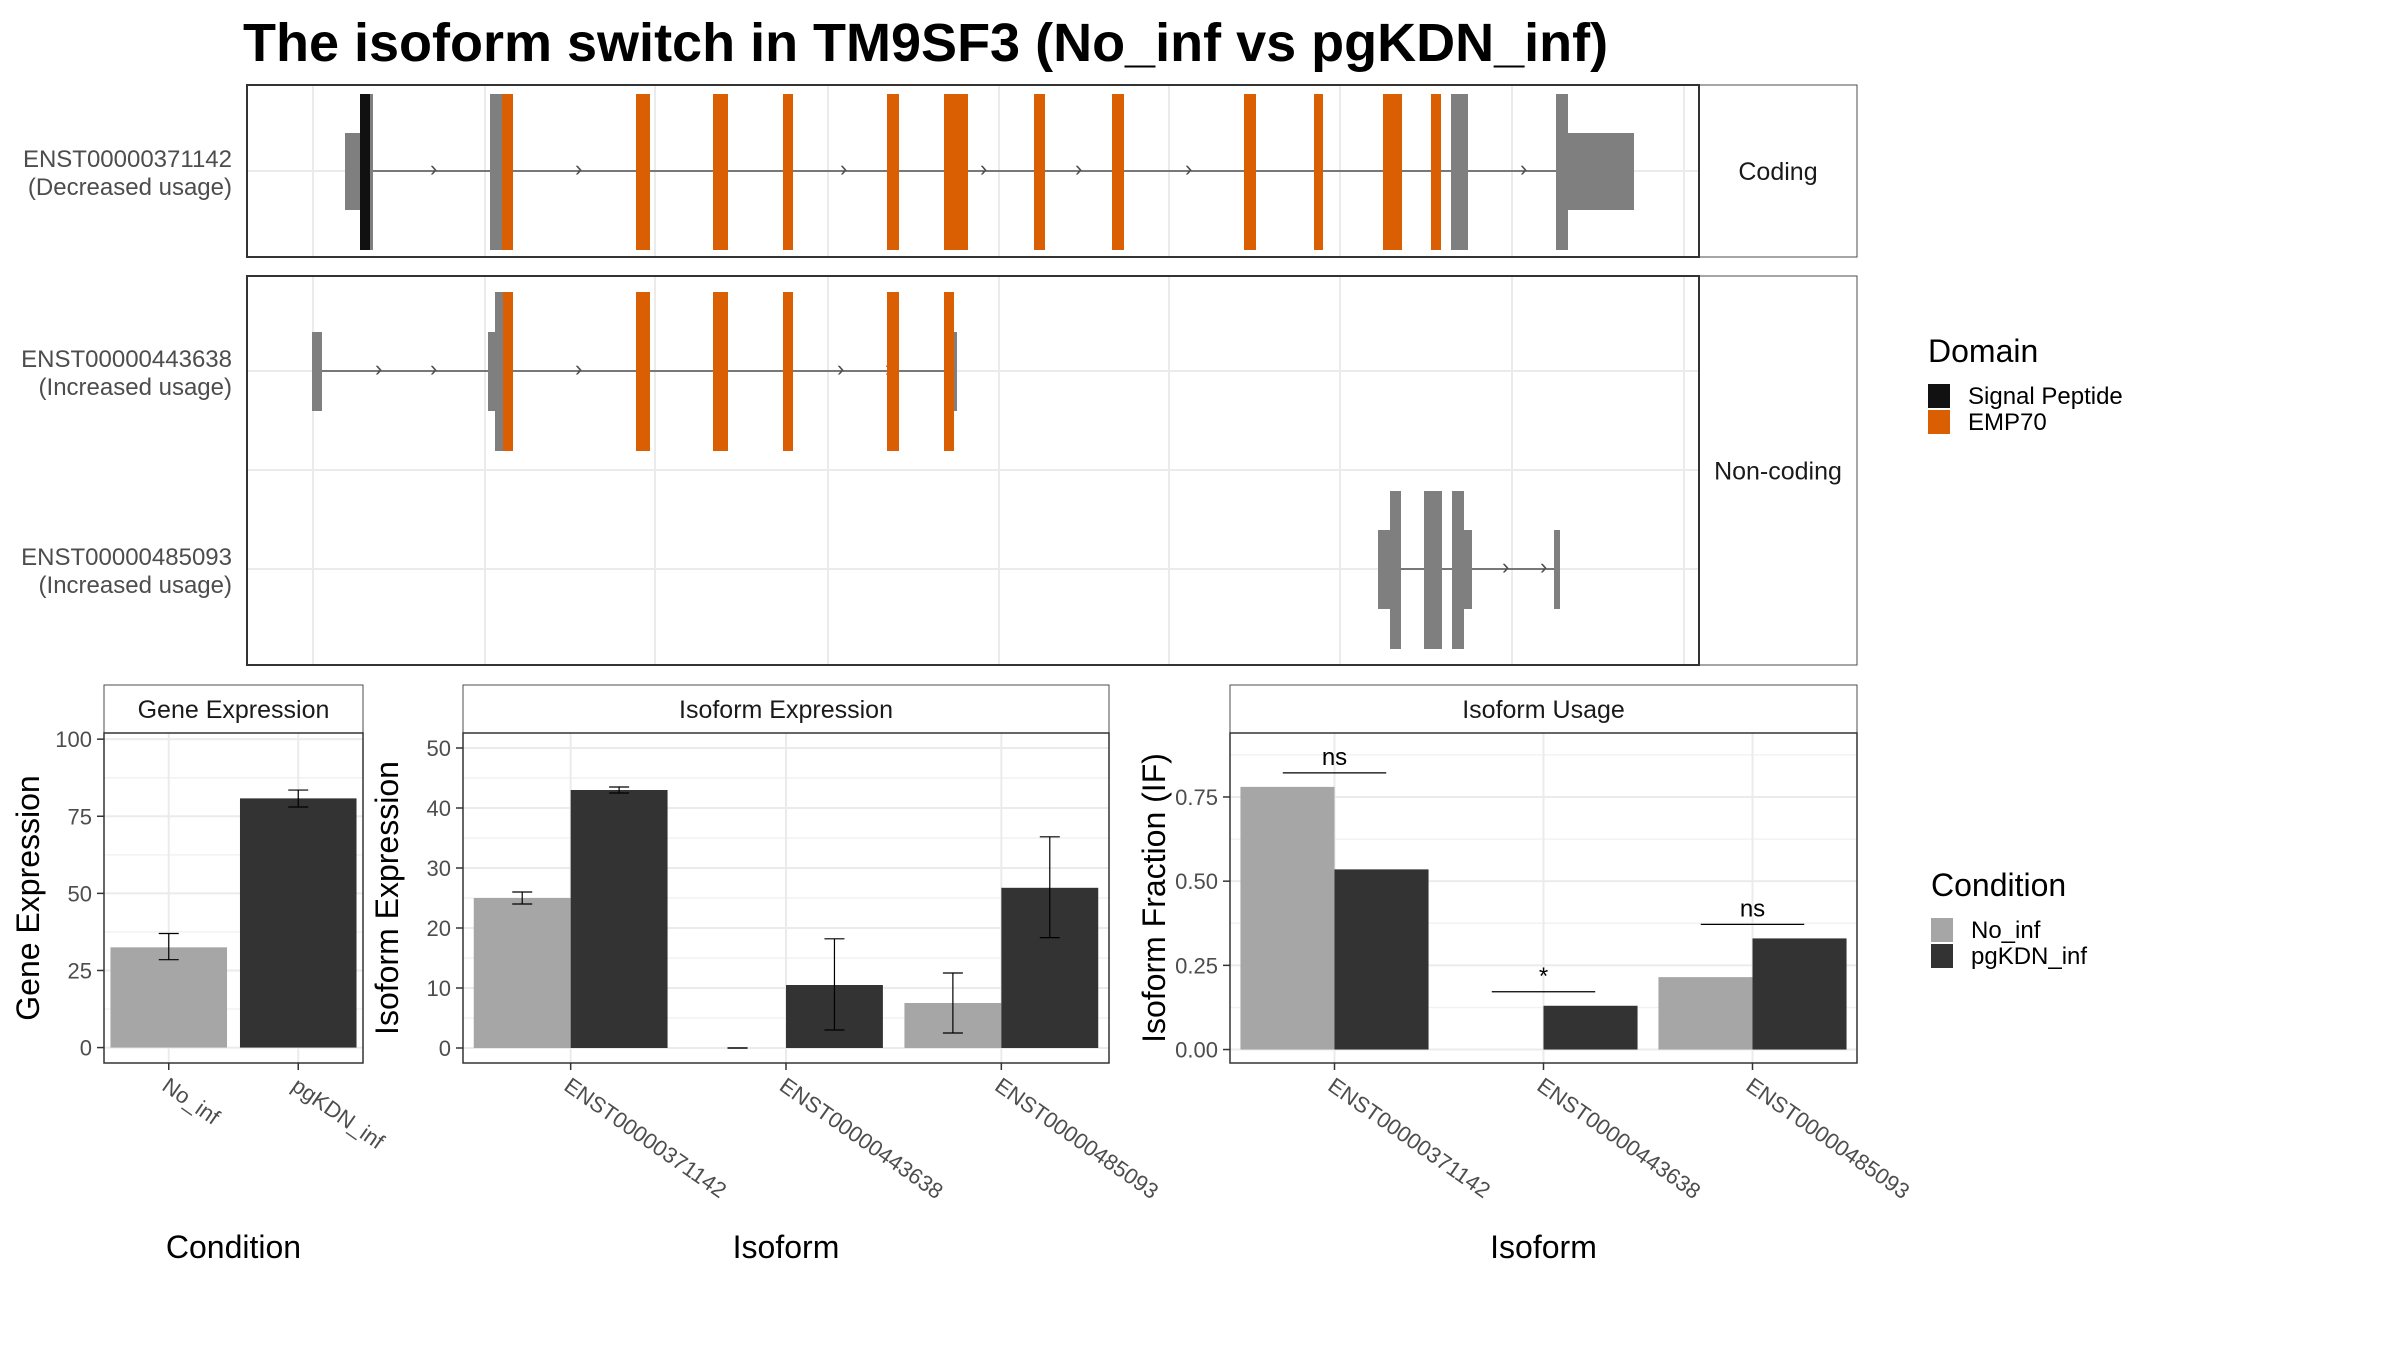  Describe the element at coordinates (130, 187) in the screenshot. I see `transcript-usage-label: (Decreased usage)` at that location.